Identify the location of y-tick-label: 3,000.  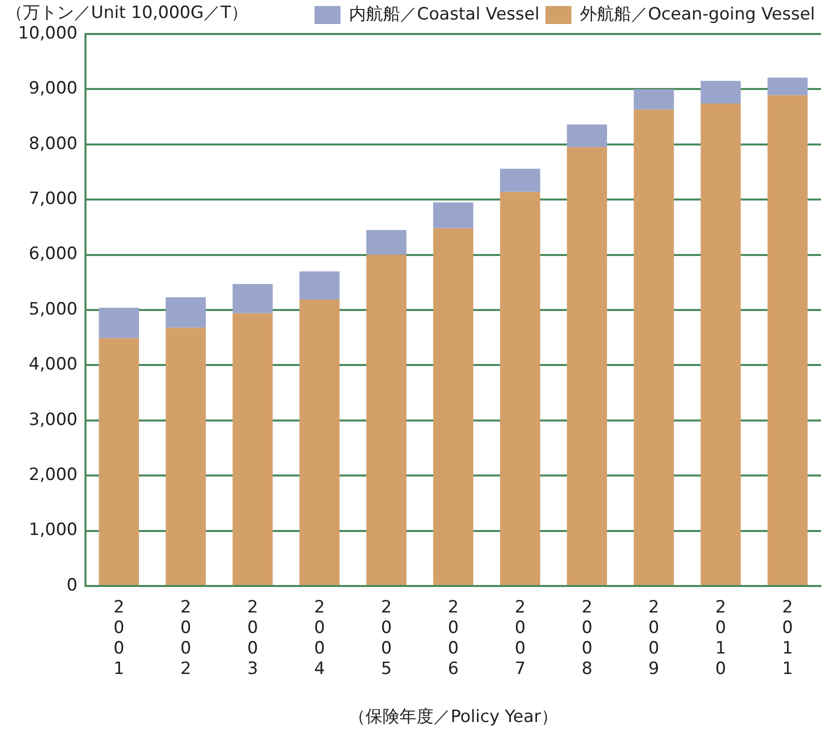
(53, 420).